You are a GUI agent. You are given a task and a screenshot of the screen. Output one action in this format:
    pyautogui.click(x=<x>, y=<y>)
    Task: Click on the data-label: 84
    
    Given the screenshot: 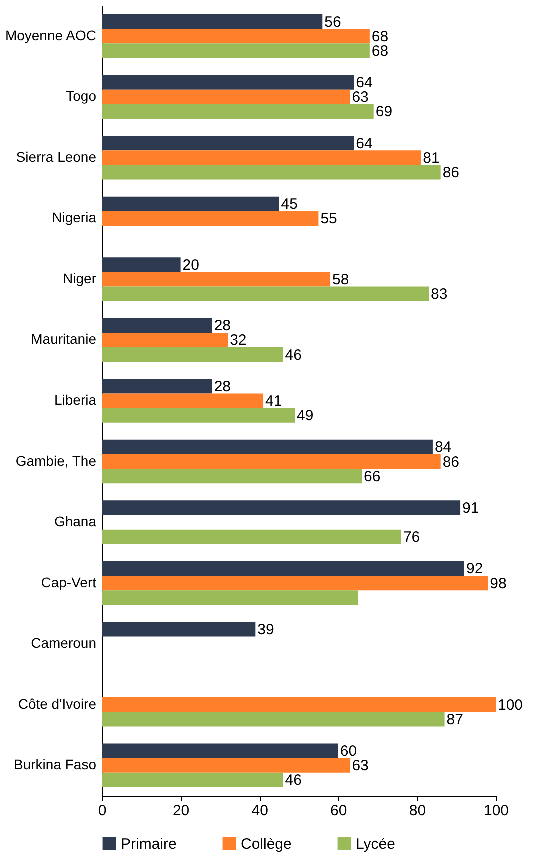 What is the action you would take?
    pyautogui.click(x=443, y=447)
    